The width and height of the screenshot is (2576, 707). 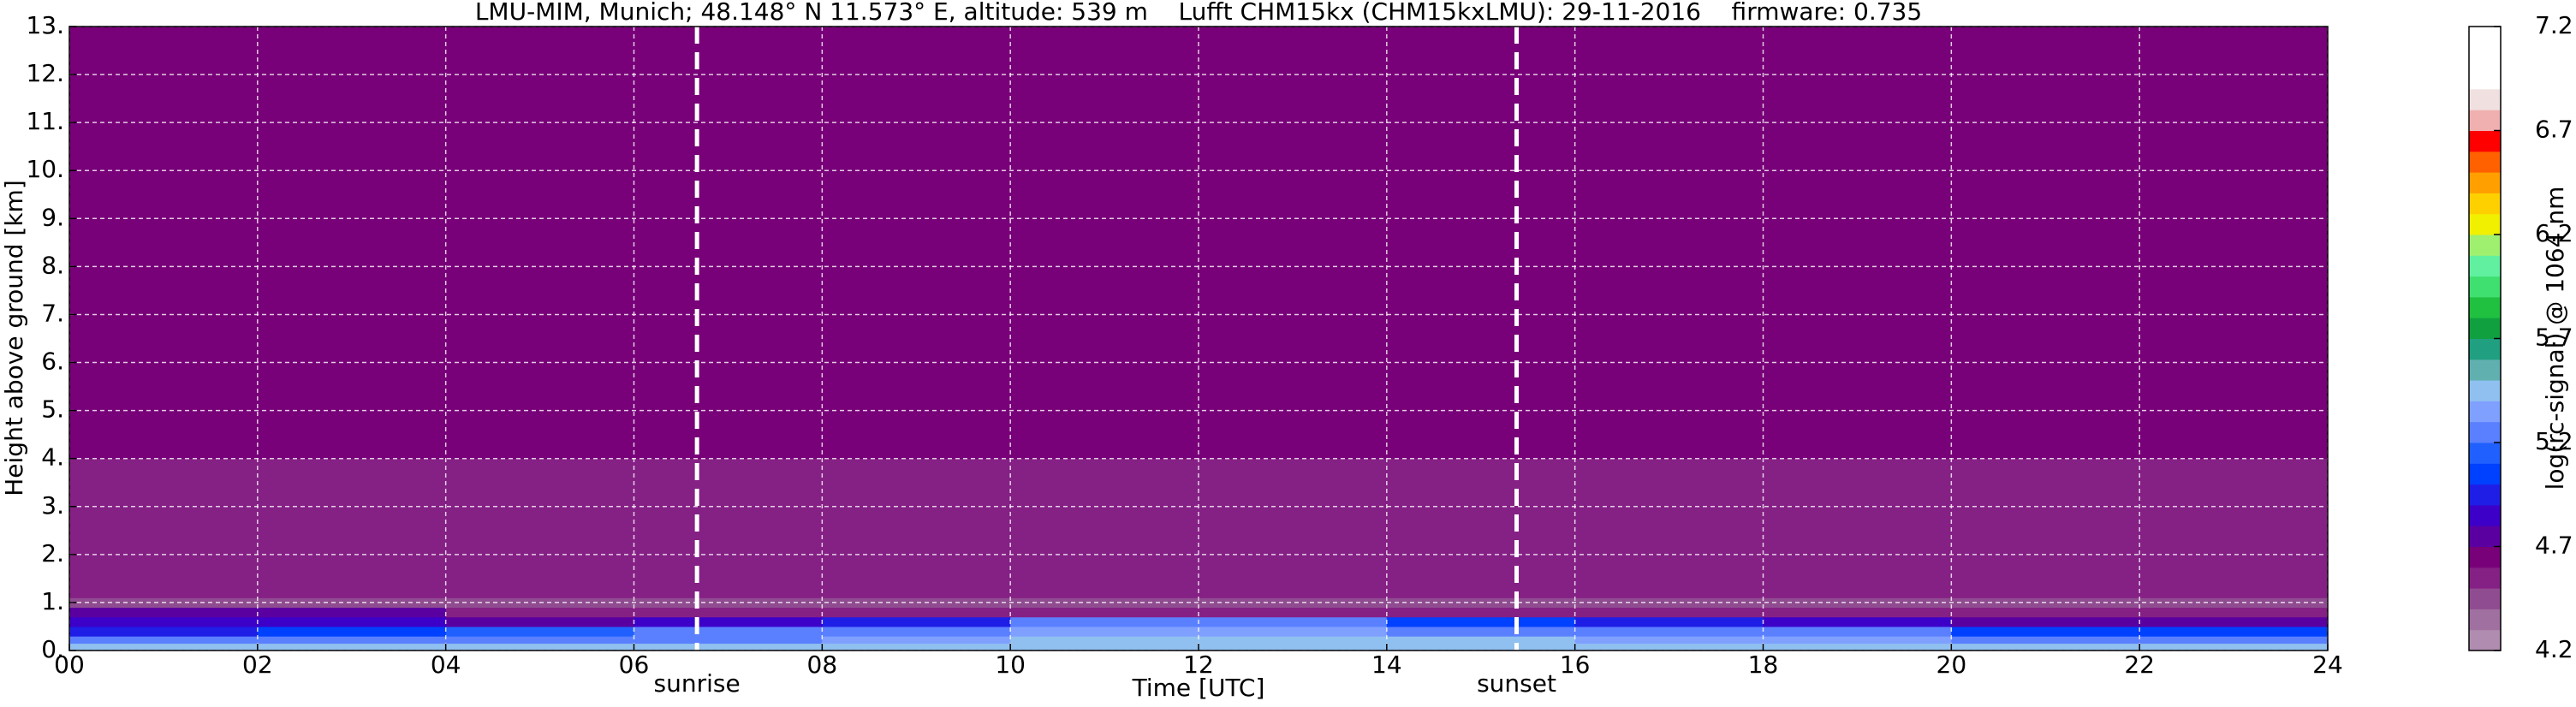 What do you see at coordinates (53, 217) in the screenshot?
I see `y-tick-label: 9.` at bounding box center [53, 217].